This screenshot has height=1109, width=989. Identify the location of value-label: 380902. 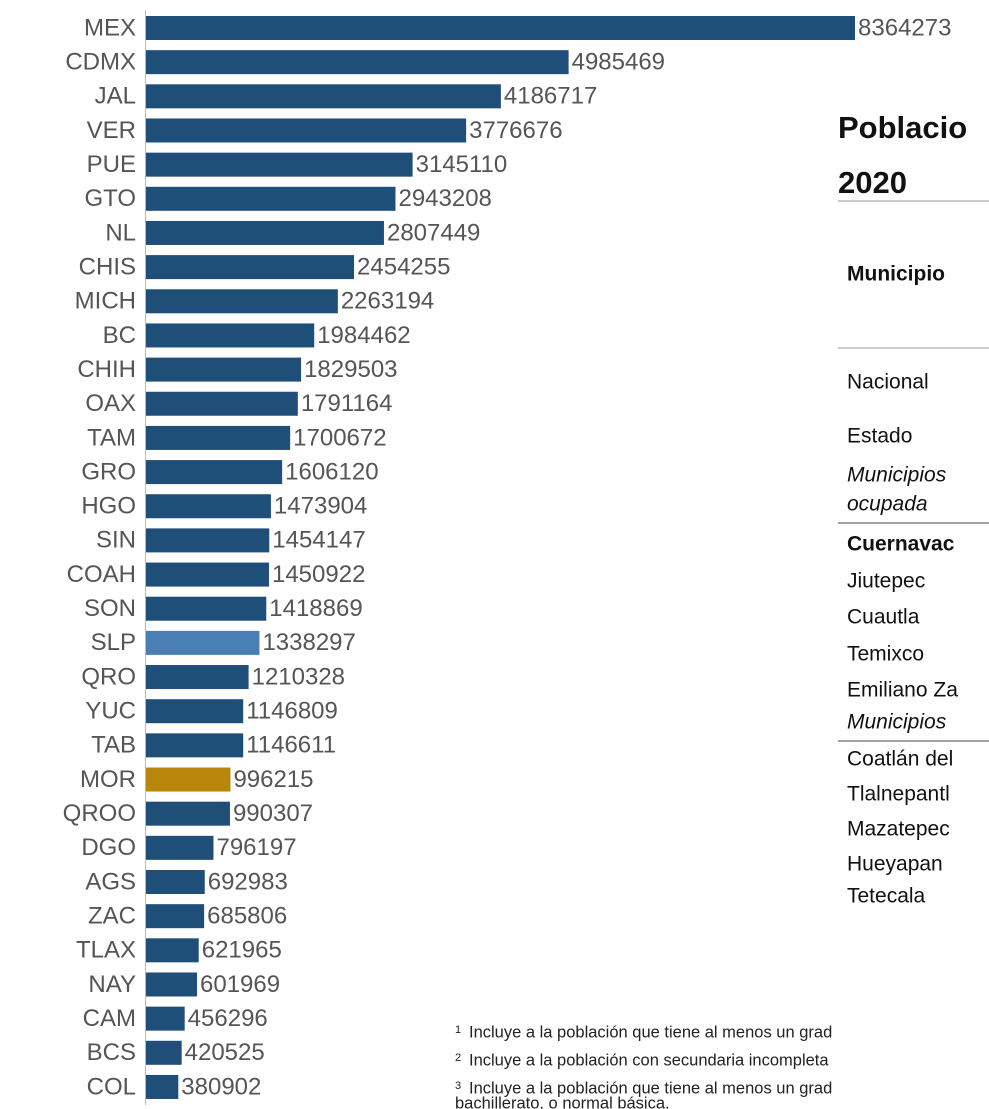
(221, 1086).